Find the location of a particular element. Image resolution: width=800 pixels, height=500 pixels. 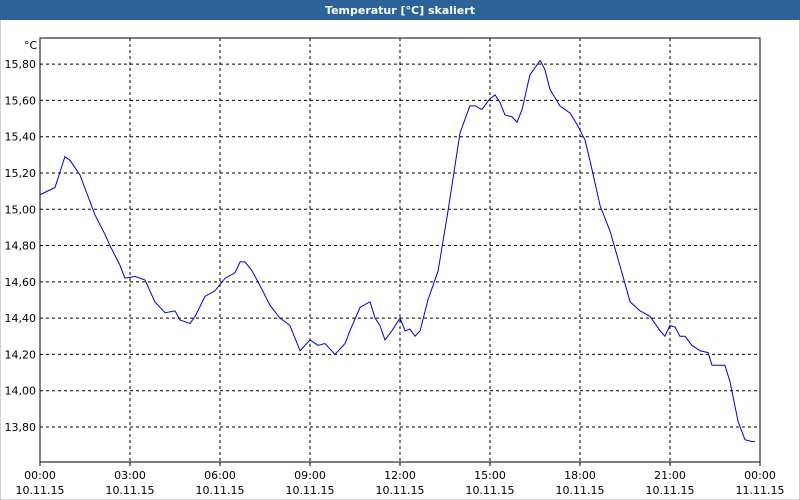

y-tick-label: 15,80 is located at coordinates (21, 64).